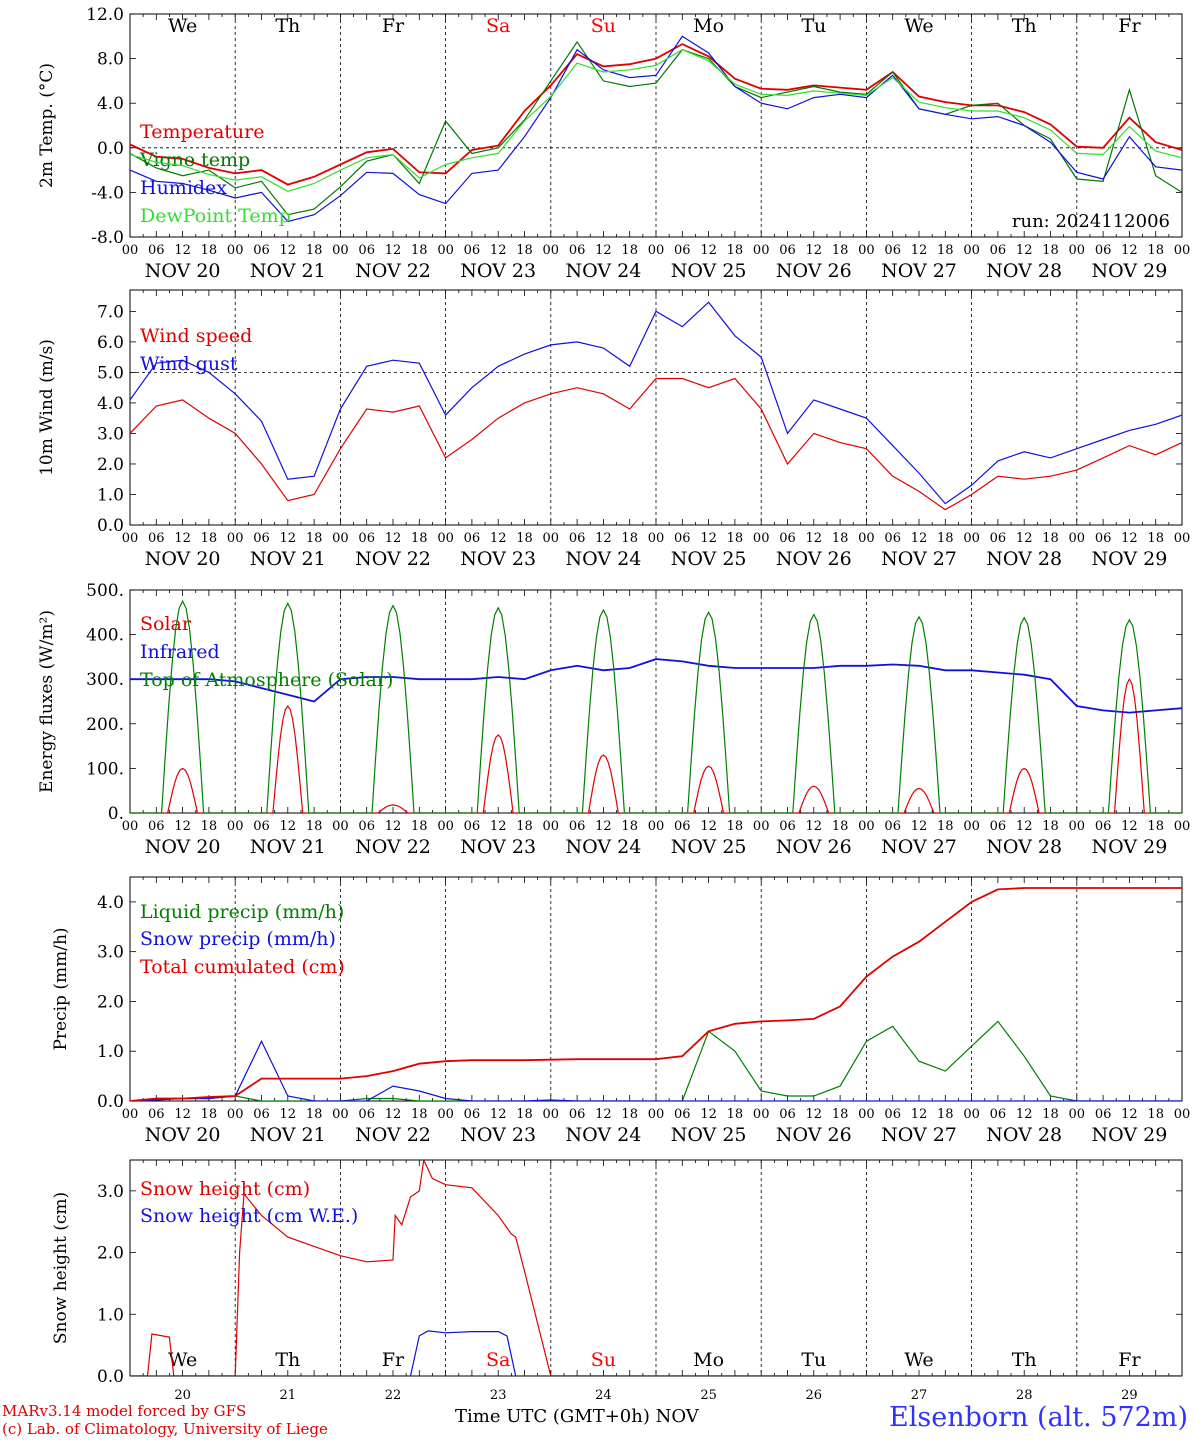 Image resolution: width=1194 pixels, height=1440 pixels. I want to click on legend-entry: Snow precip (mm/h), so click(238, 939).